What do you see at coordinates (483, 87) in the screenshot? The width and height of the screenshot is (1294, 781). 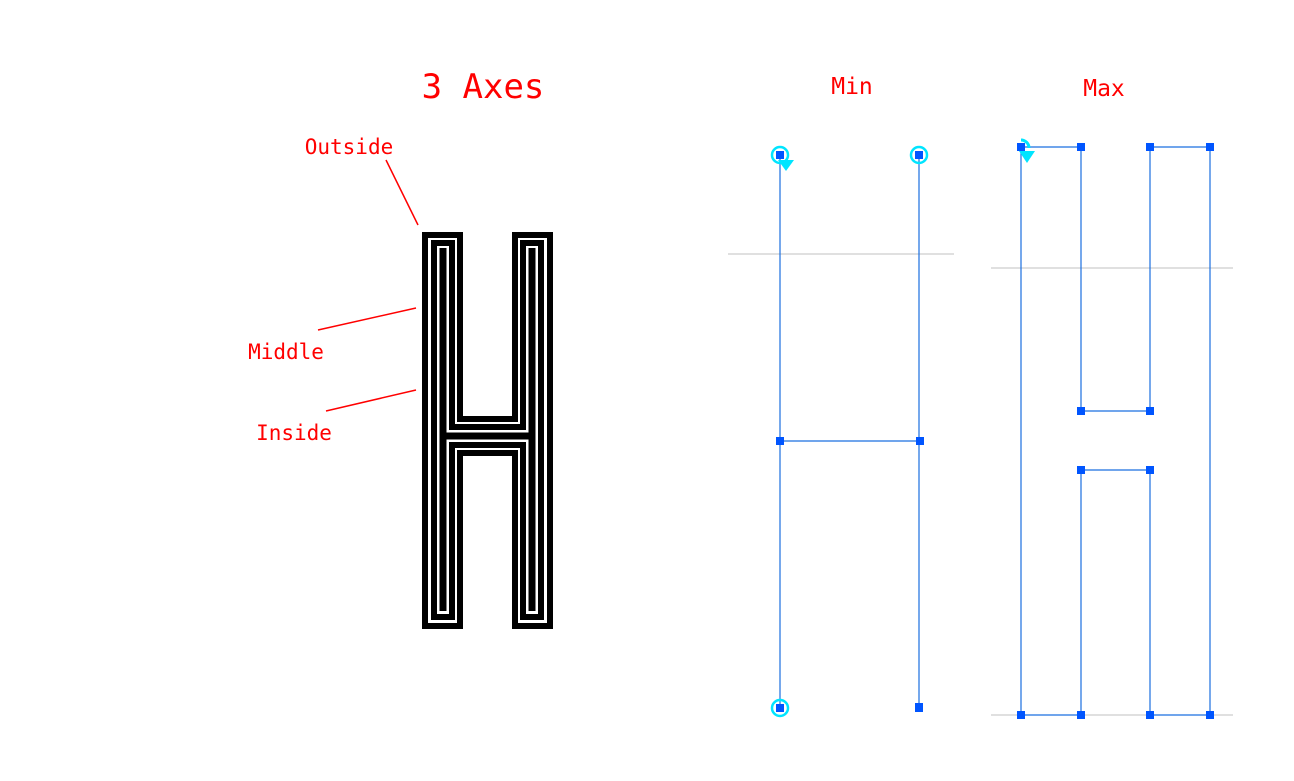 I see `diagram-title: 3 Axes` at bounding box center [483, 87].